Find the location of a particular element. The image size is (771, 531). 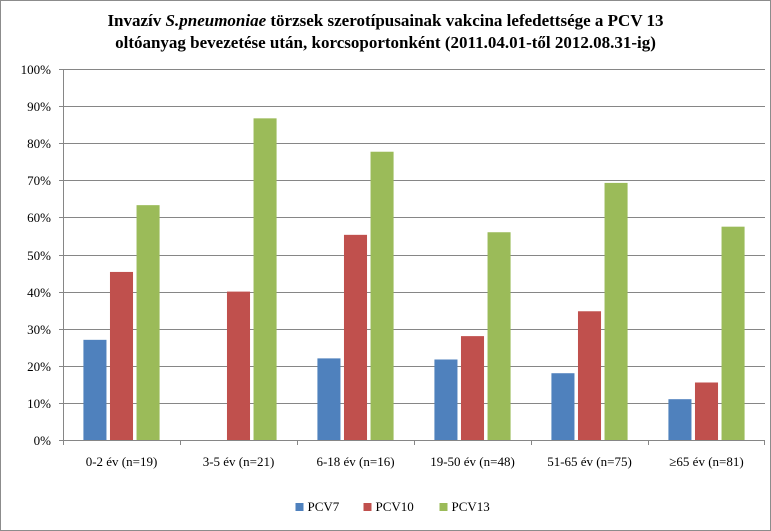

y-tick-label: 100% is located at coordinates (36, 69).